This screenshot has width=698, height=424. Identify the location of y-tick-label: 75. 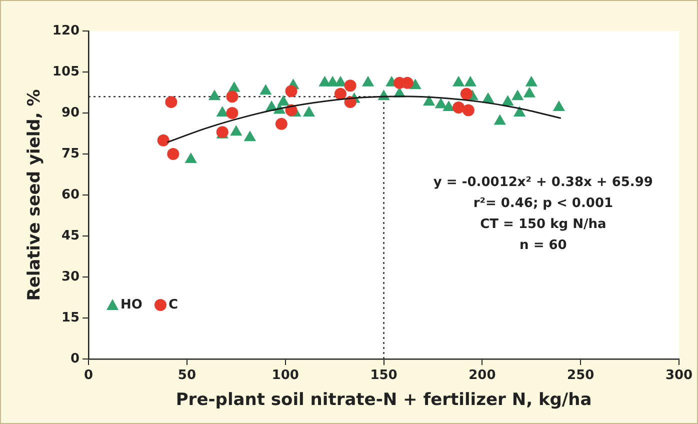
(70, 154).